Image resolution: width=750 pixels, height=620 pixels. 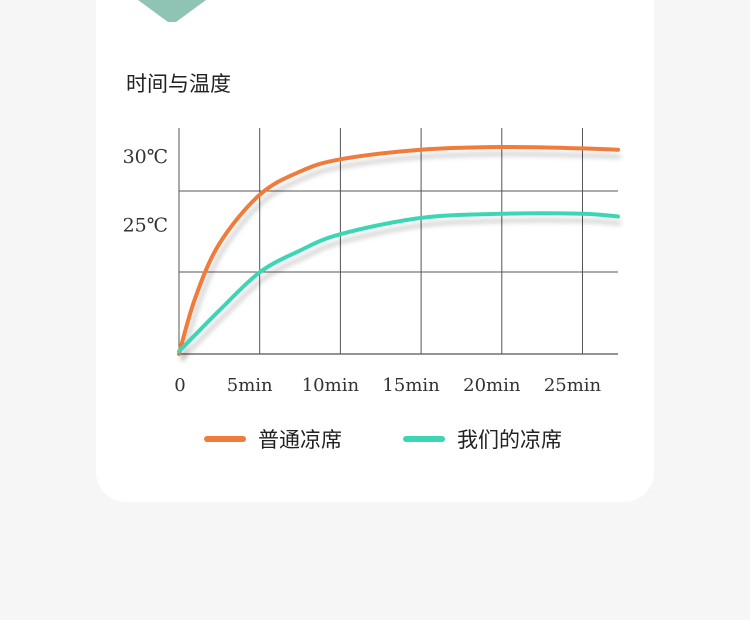 I want to click on y-tick-label: 30℃, so click(x=145, y=157).